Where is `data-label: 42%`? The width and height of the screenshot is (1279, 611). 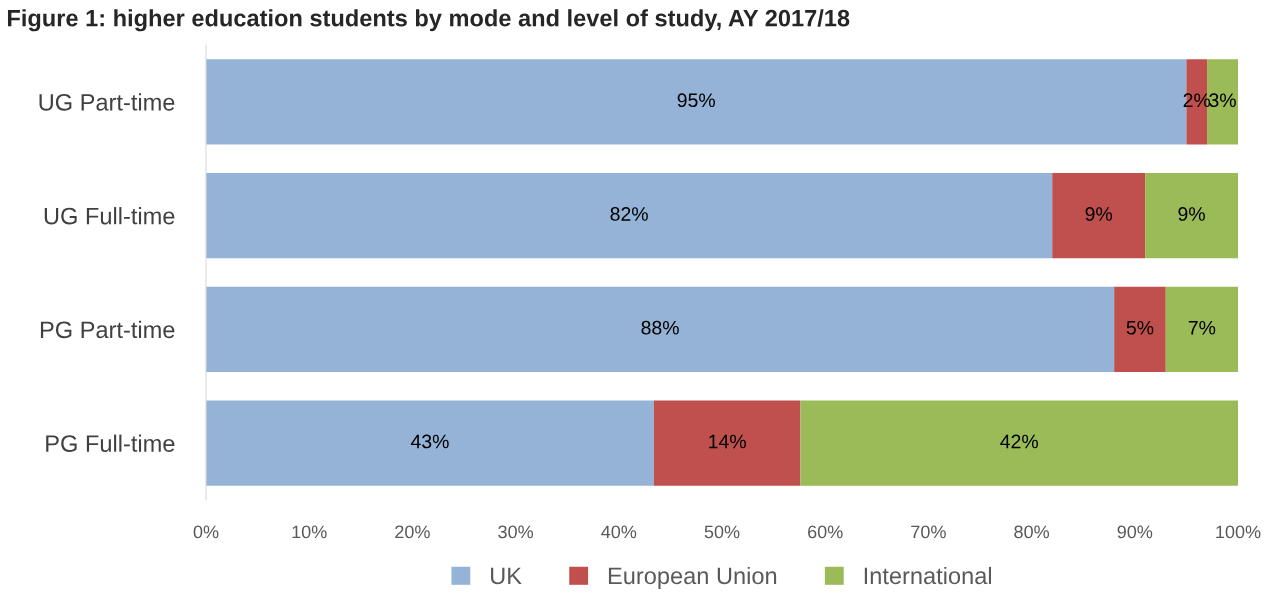
data-label: 42% is located at coordinates (1019, 441).